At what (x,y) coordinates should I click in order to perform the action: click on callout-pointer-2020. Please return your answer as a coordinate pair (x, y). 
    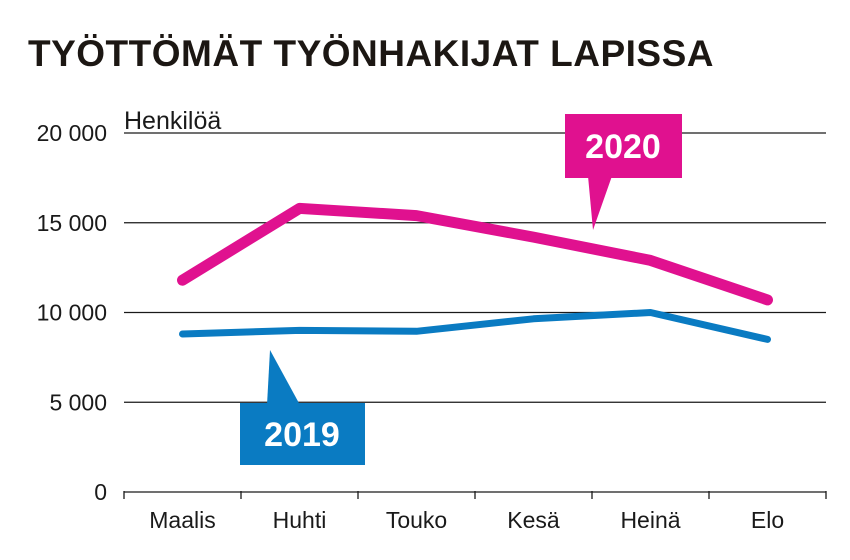
    Looking at the image, I should click on (600, 203).